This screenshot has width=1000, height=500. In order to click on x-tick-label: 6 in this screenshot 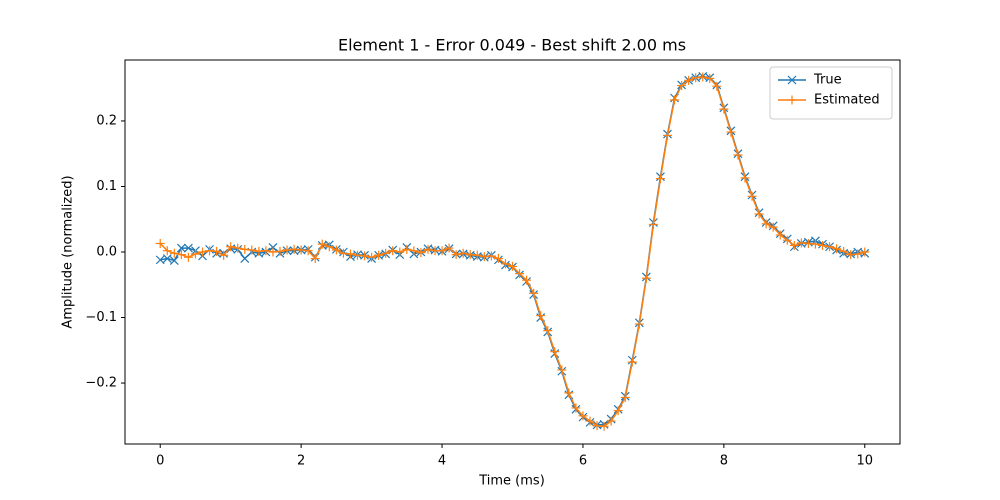, I will do `click(583, 461)`.